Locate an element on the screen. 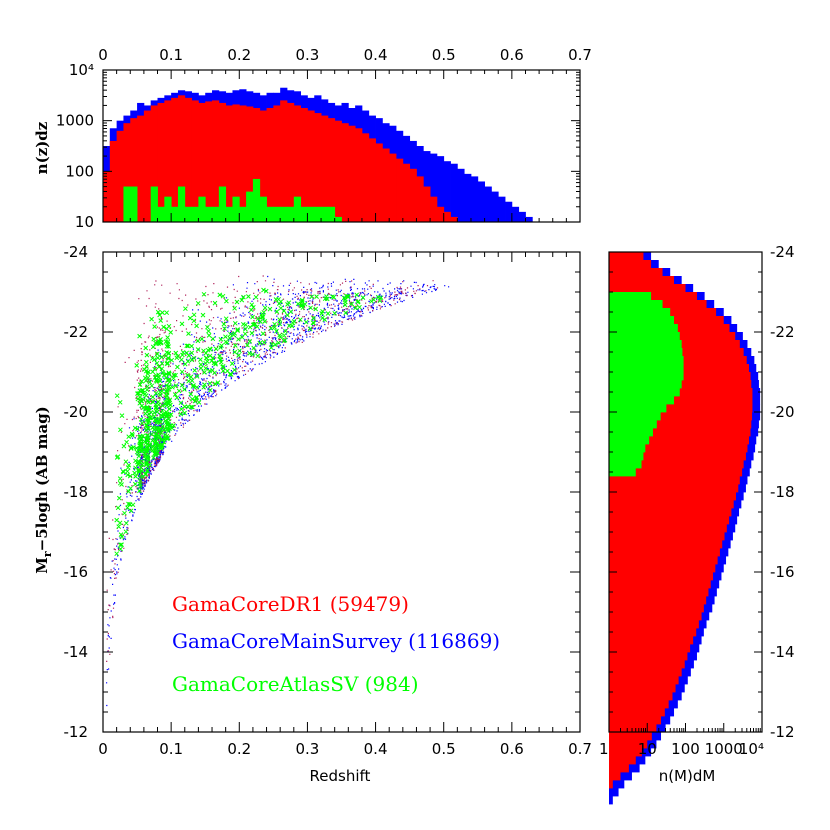 This screenshot has width=830, height=830. top-histogram-series-GamaCoreDR1 is located at coordinates (280, 158).